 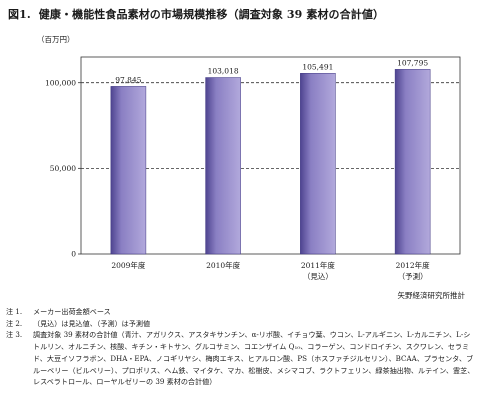 I want to click on y-axis-unit-label: （百万円）, so click(x=56, y=39).